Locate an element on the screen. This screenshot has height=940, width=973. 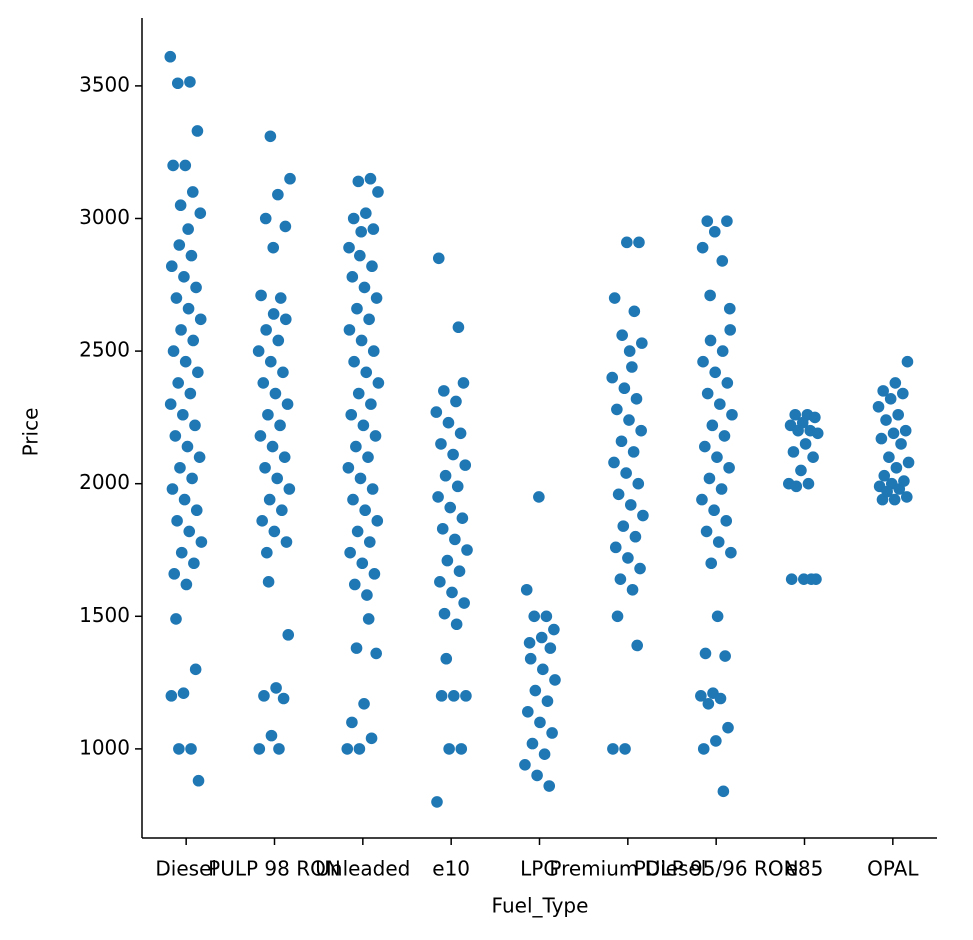
y-tick-label: 2000 is located at coordinates (104, 482).